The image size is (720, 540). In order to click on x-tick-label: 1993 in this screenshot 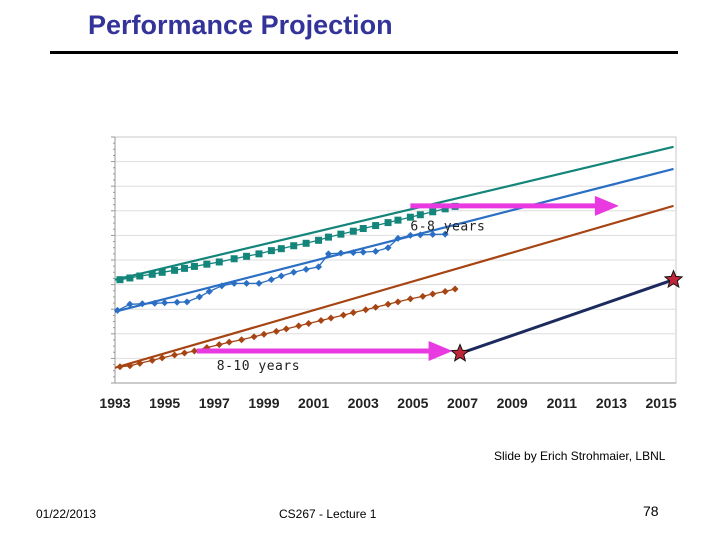, I will do `click(114, 403)`.